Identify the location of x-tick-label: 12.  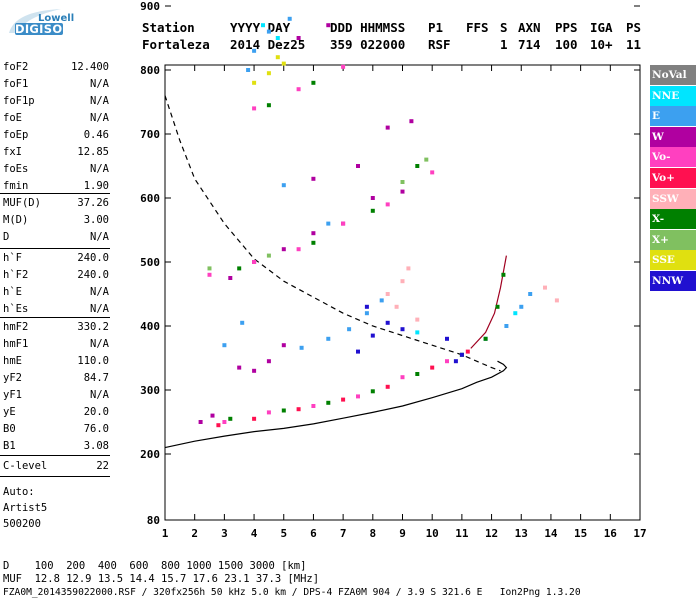
(491, 533).